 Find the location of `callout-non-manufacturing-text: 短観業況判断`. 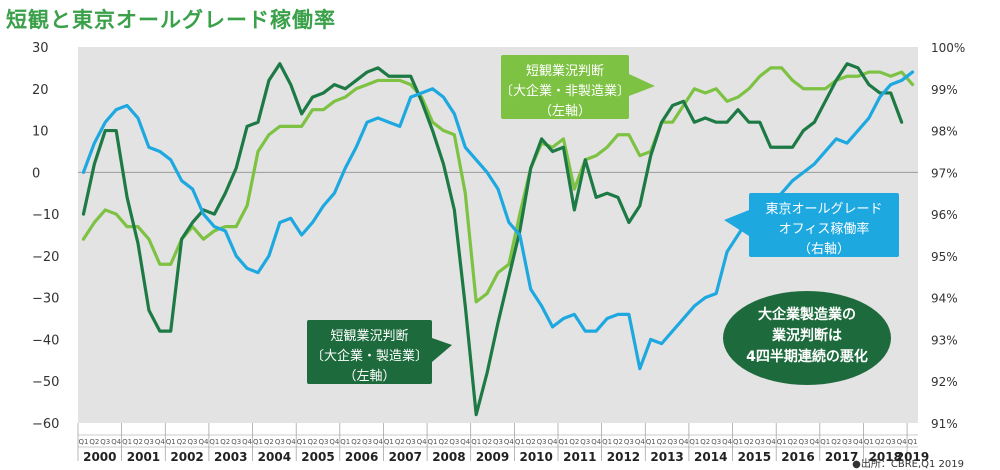

callout-non-manufacturing-text: 短観業況判断 is located at coordinates (565, 71).